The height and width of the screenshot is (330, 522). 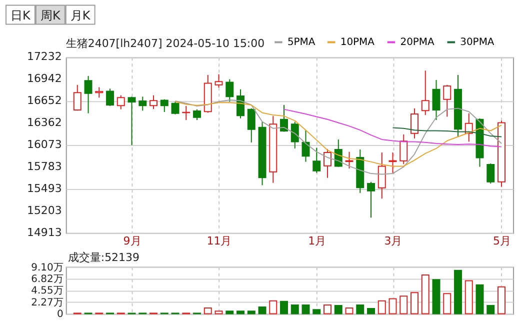 I want to click on x-tick-label: 5月, so click(x=502, y=241).